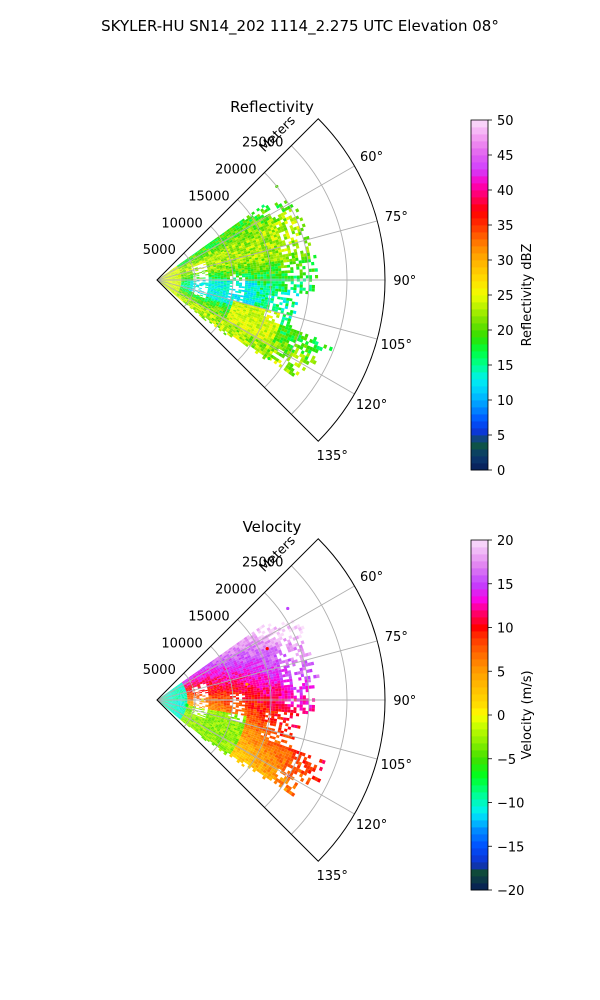  Describe the element at coordinates (479, 460) in the screenshot. I see `colorbar-band` at that location.